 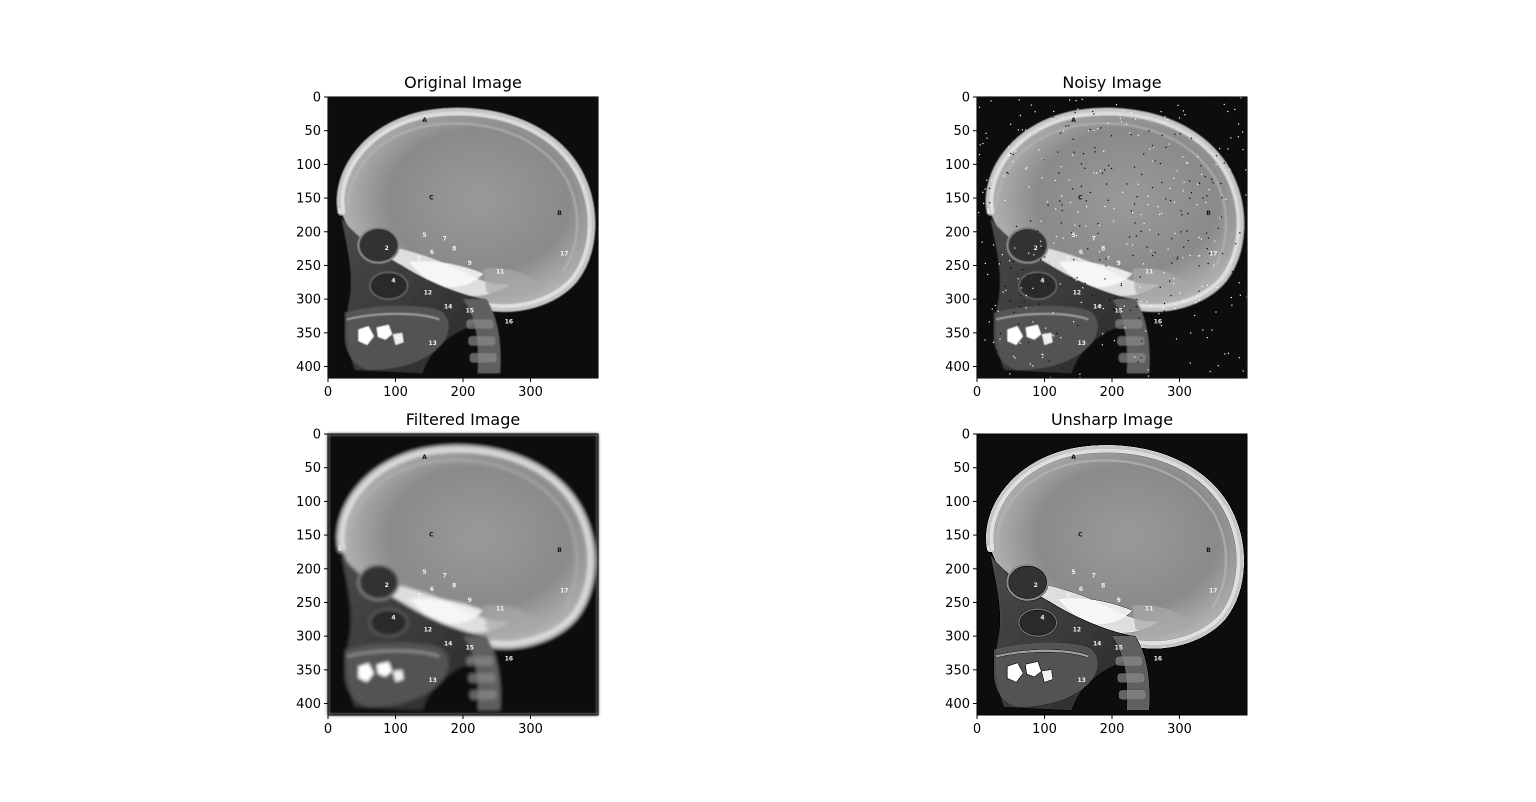 I want to click on filtered-image-title: Filtered Image, so click(x=463, y=419).